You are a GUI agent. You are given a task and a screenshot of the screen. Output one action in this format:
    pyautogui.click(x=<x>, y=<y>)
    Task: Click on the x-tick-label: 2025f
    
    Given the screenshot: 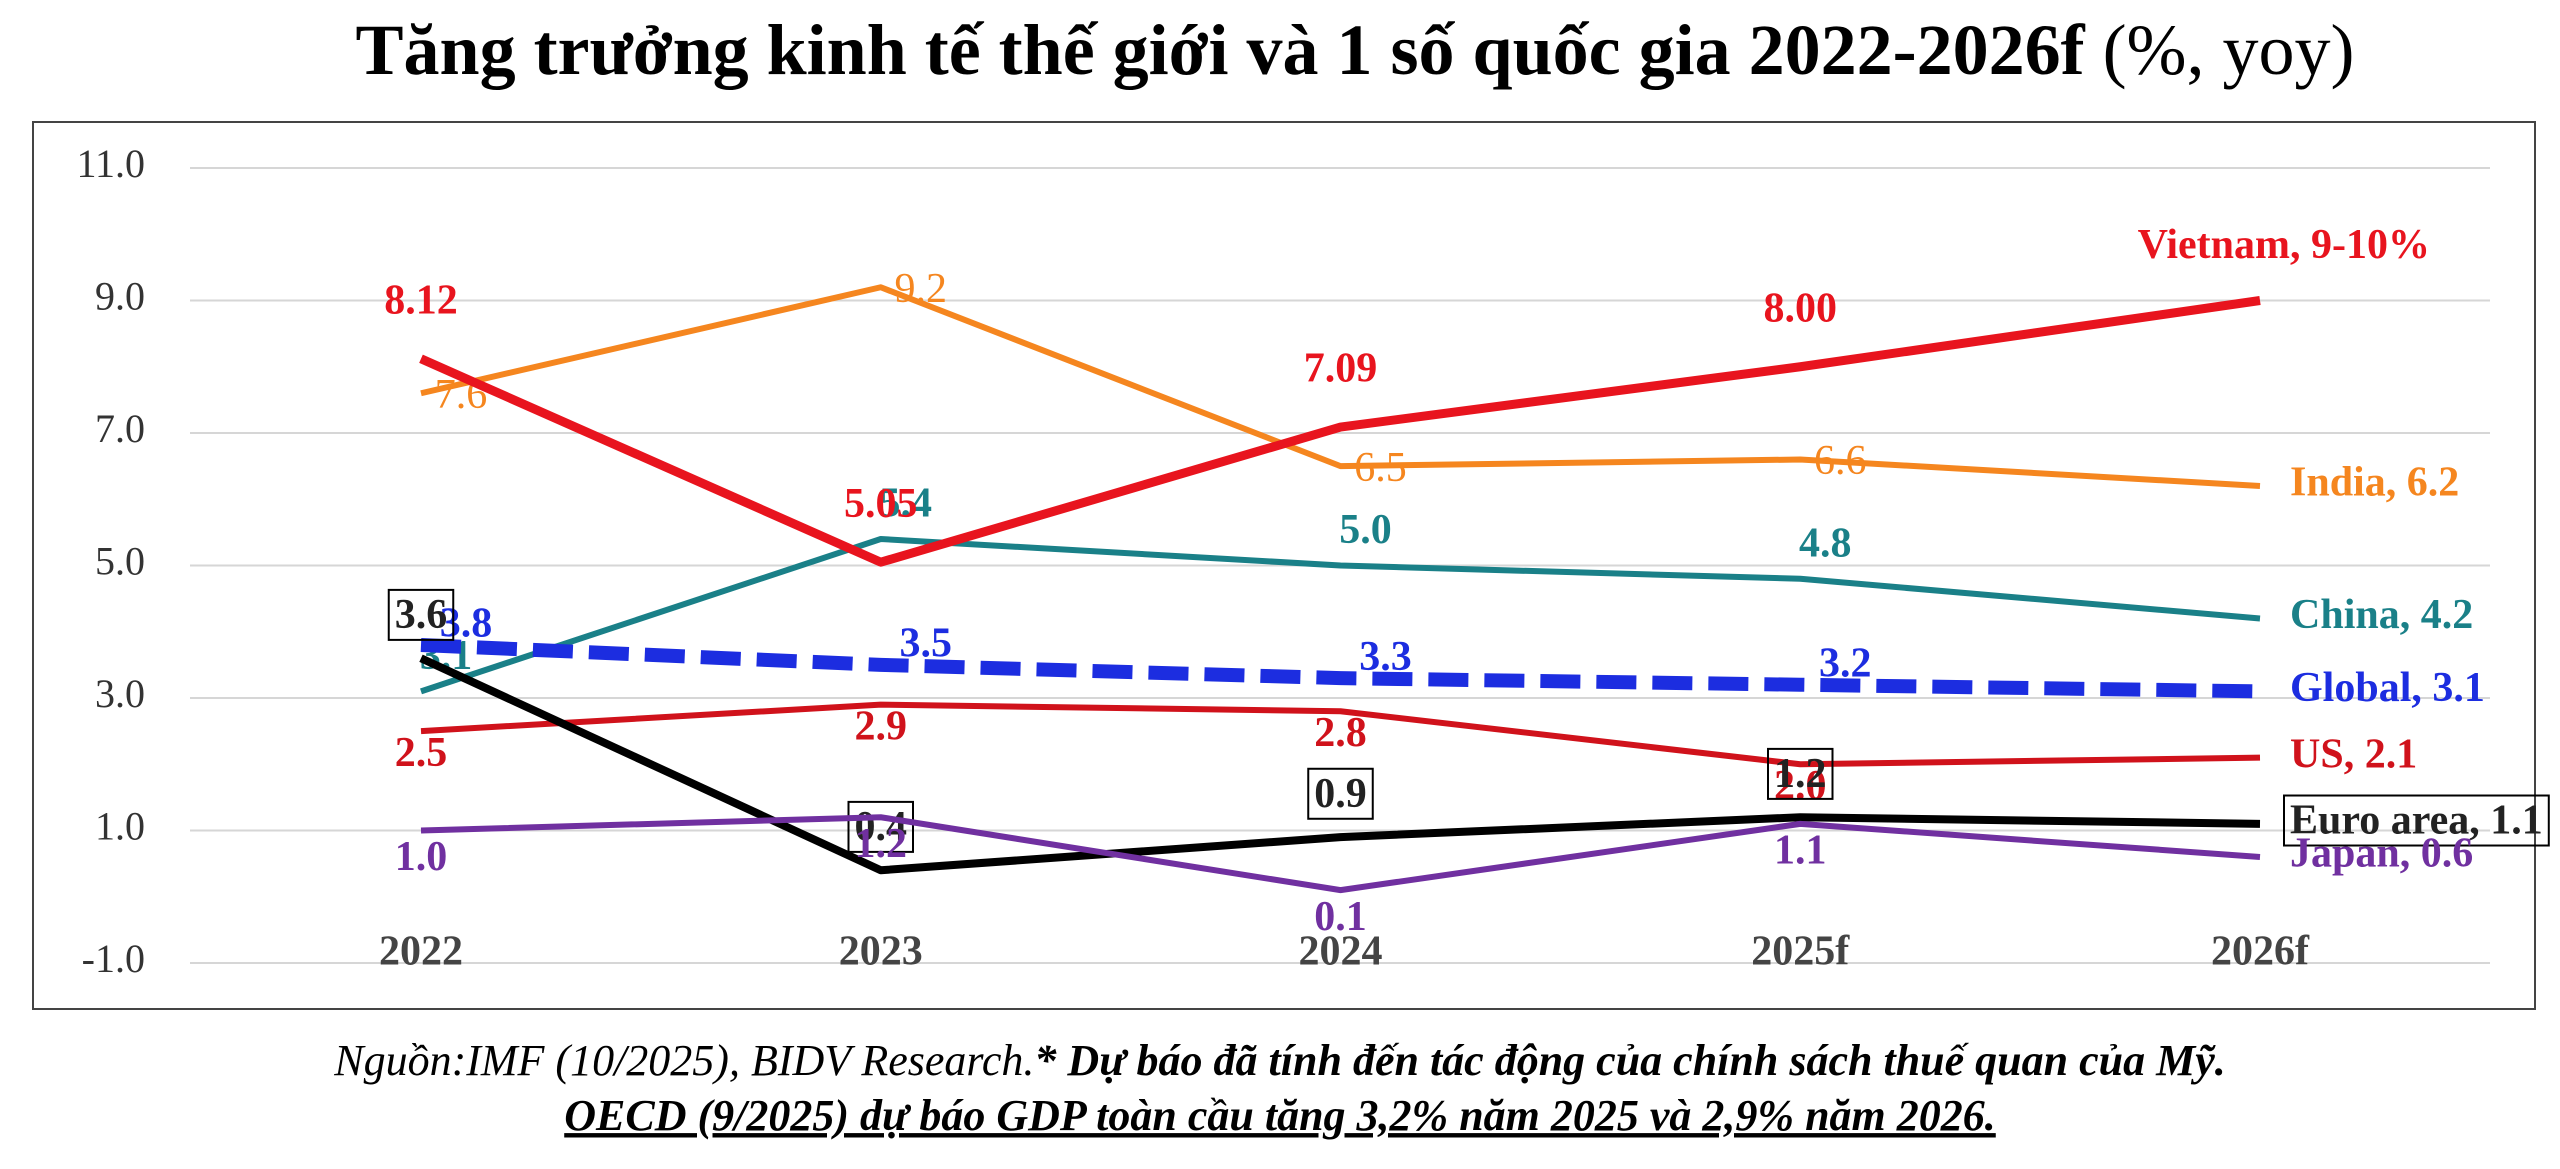 What is the action you would take?
    pyautogui.click(x=1800, y=952)
    